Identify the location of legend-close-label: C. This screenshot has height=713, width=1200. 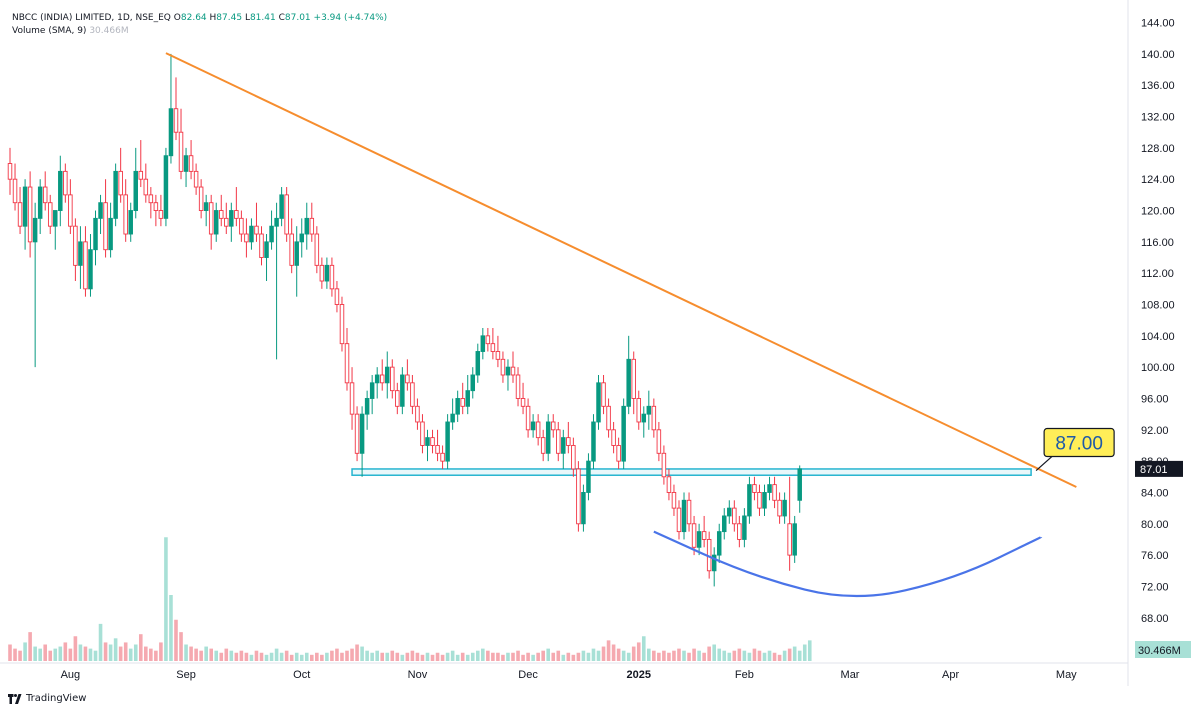
(281, 18).